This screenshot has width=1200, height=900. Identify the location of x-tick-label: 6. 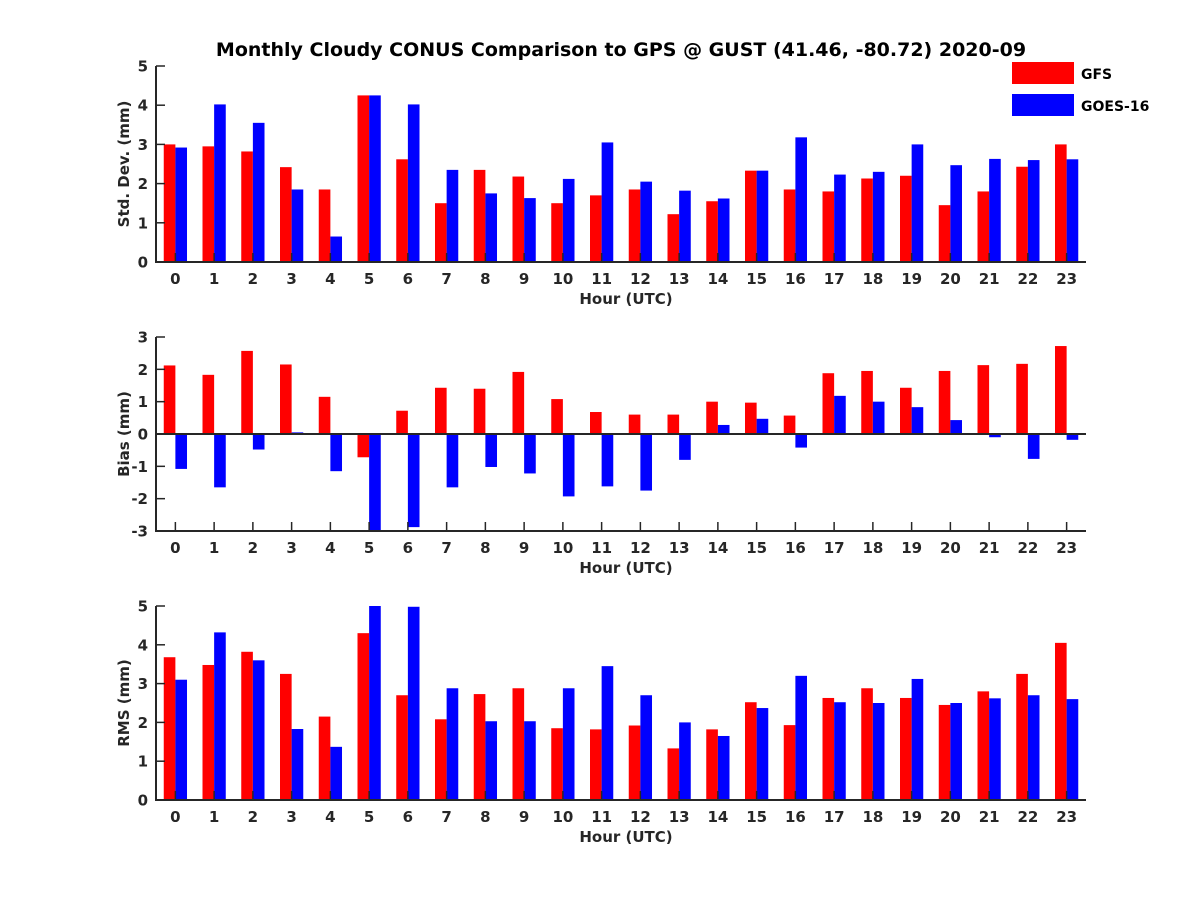
(408, 548).